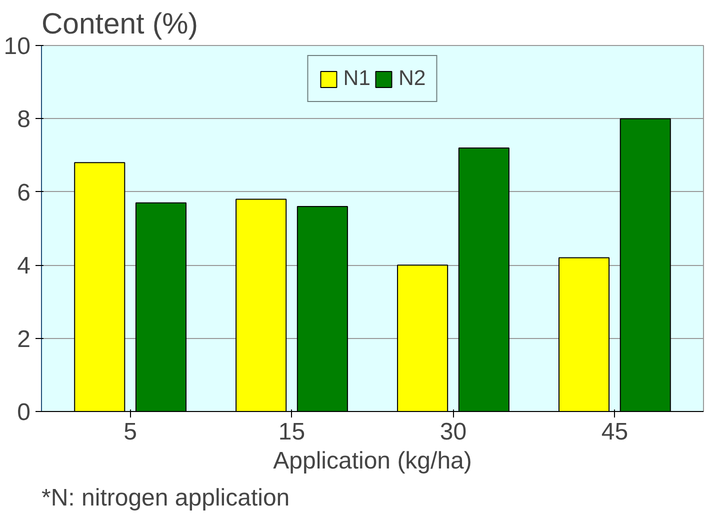  I want to click on x-tick-label: 45, so click(614, 432).